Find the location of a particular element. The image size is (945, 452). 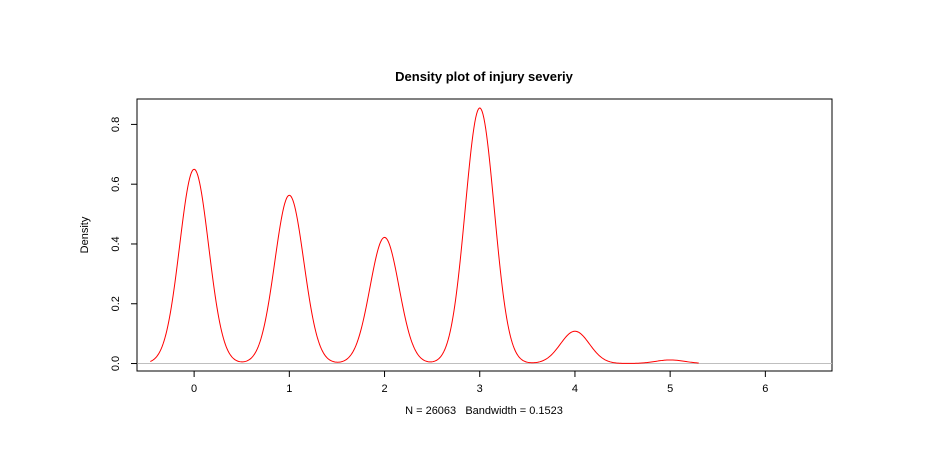

x-tick-label: 4 is located at coordinates (575, 389).